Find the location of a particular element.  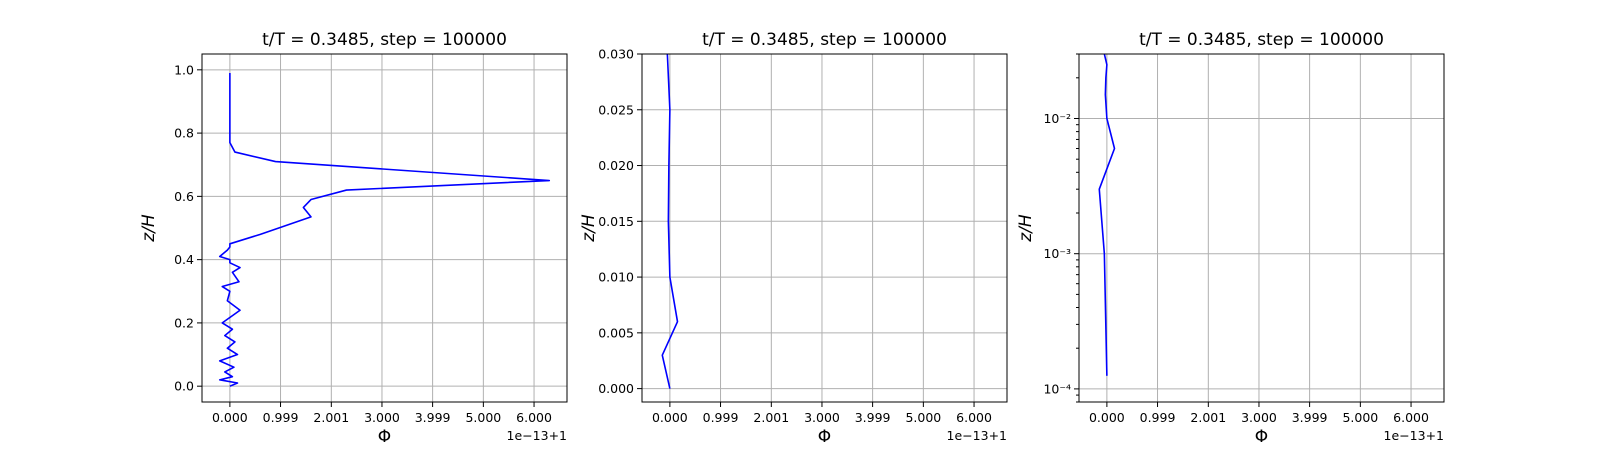

y-tick-label: 0.030 is located at coordinates (616, 54).